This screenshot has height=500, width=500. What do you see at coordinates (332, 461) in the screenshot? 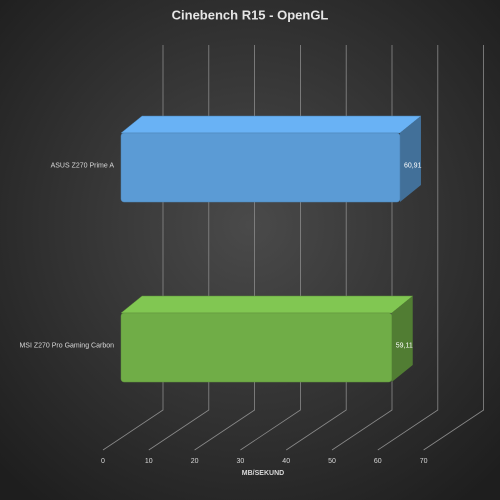
I see `x-tick-label: 50` at bounding box center [332, 461].